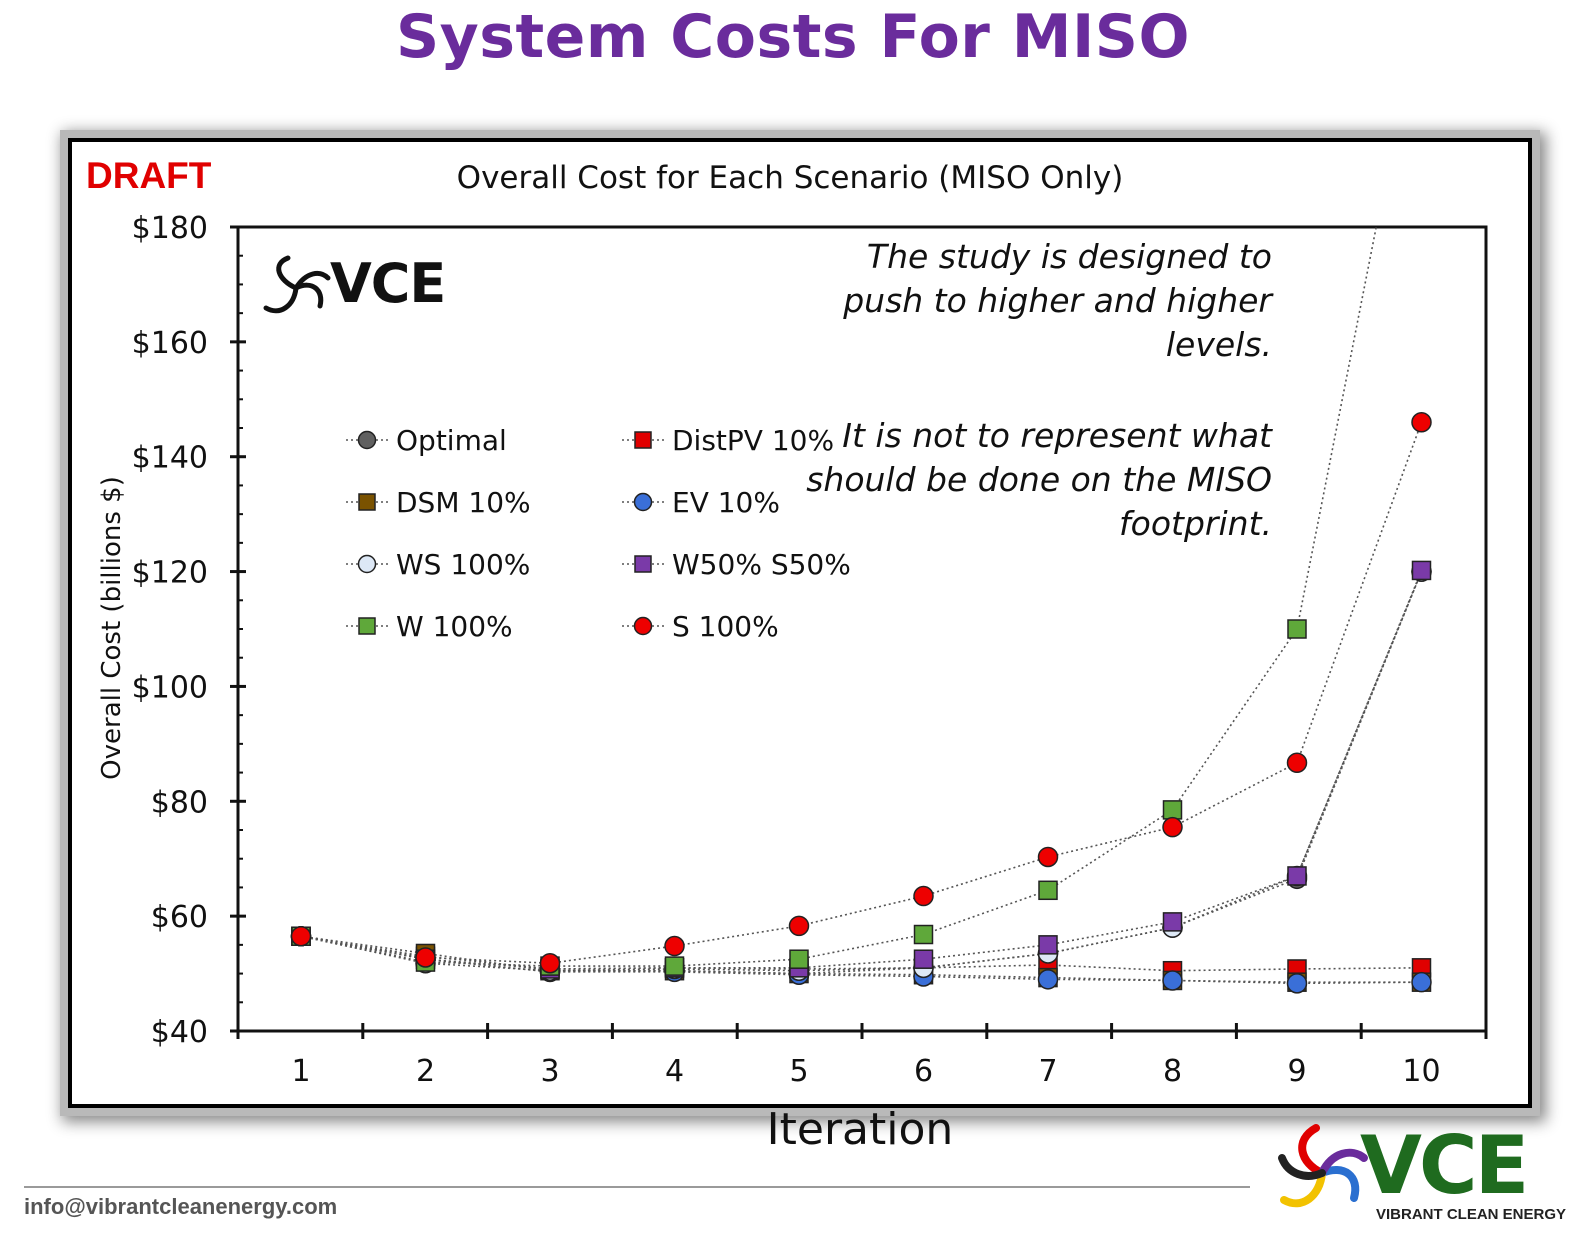 The height and width of the screenshot is (1254, 1586). I want to click on legend-item: W 100%, so click(428, 626).